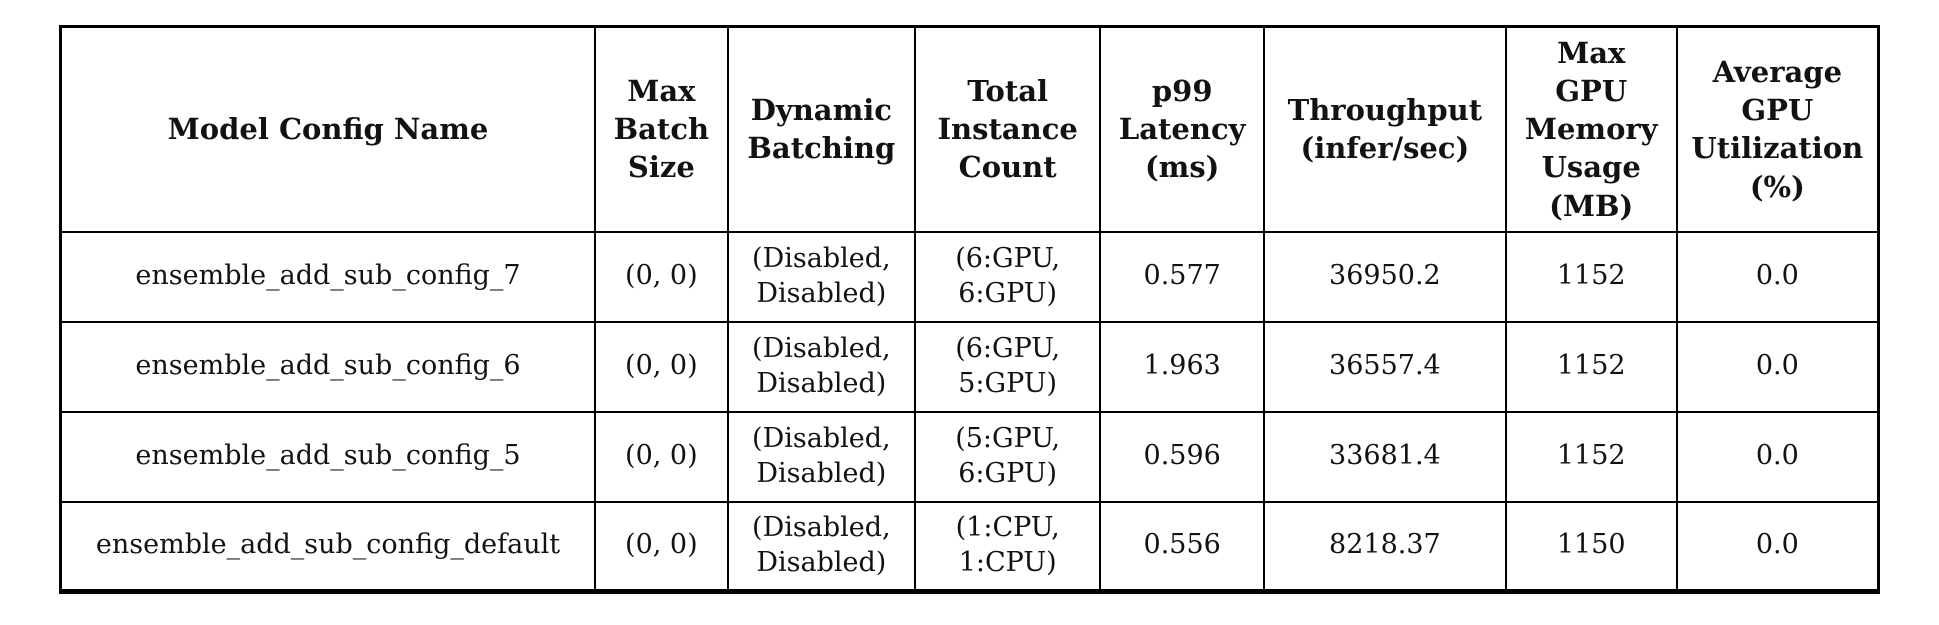  Describe the element at coordinates (1182, 276) in the screenshot. I see `cell-p99-latency: 0.577` at that location.